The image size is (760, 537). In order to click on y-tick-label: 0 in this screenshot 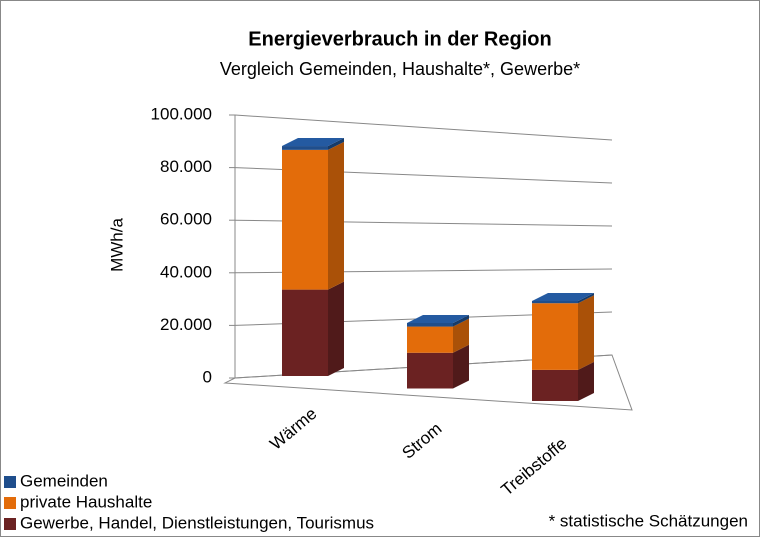, I will do `click(207, 376)`.